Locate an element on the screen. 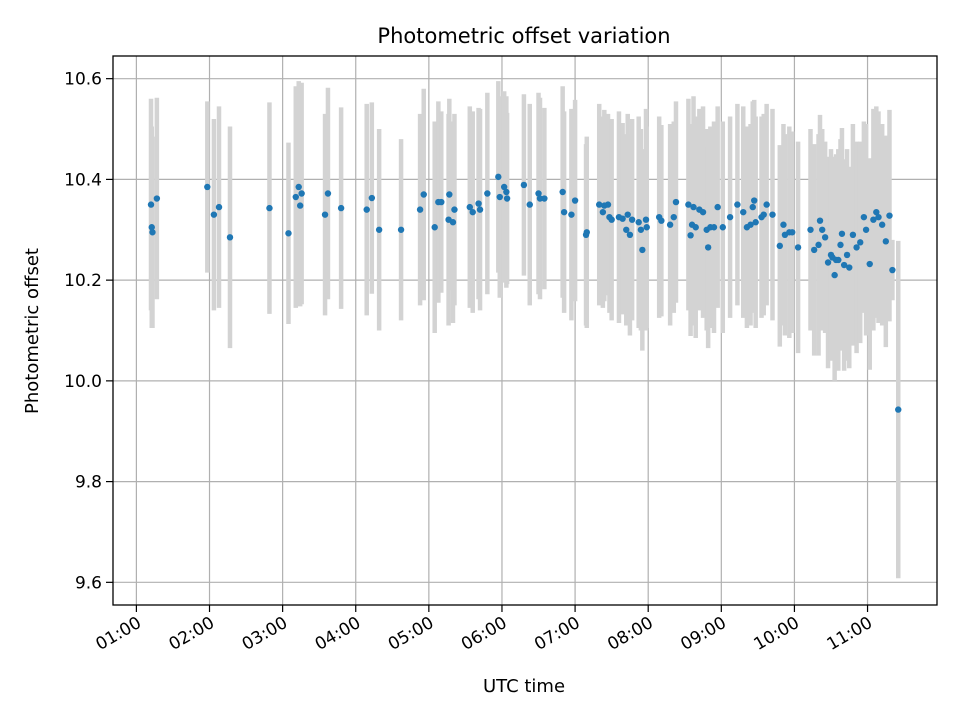  x-tick-label: 06:00 is located at coordinates (484, 634).